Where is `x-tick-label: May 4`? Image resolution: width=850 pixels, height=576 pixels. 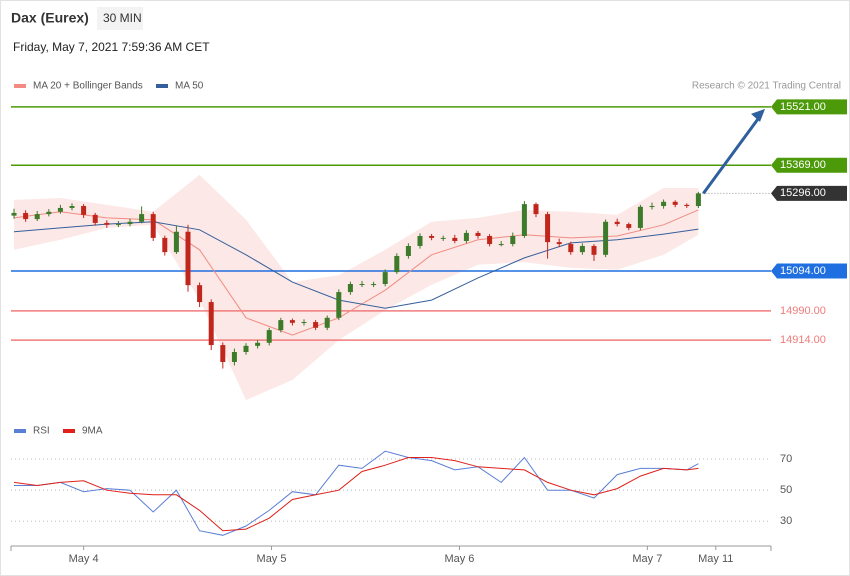
x-tick-label: May 4 is located at coordinates (84, 559).